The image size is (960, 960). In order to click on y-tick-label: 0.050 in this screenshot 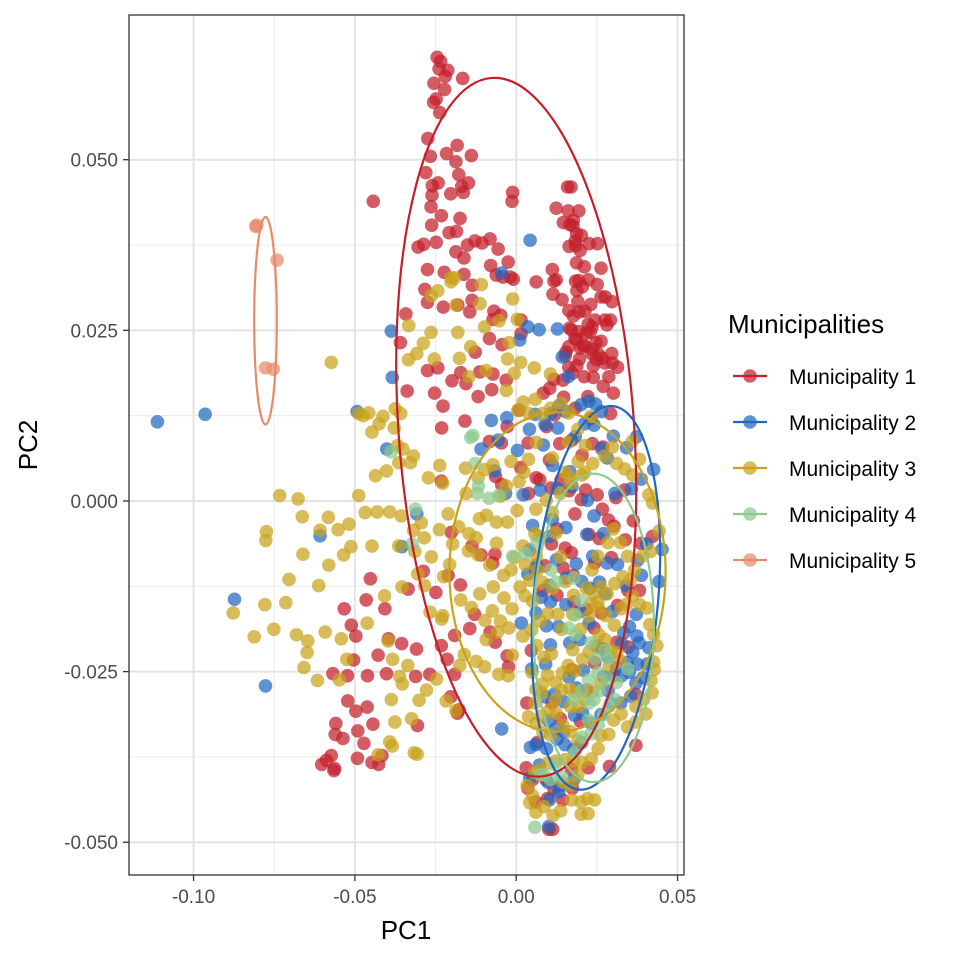, I will do `click(94, 161)`.